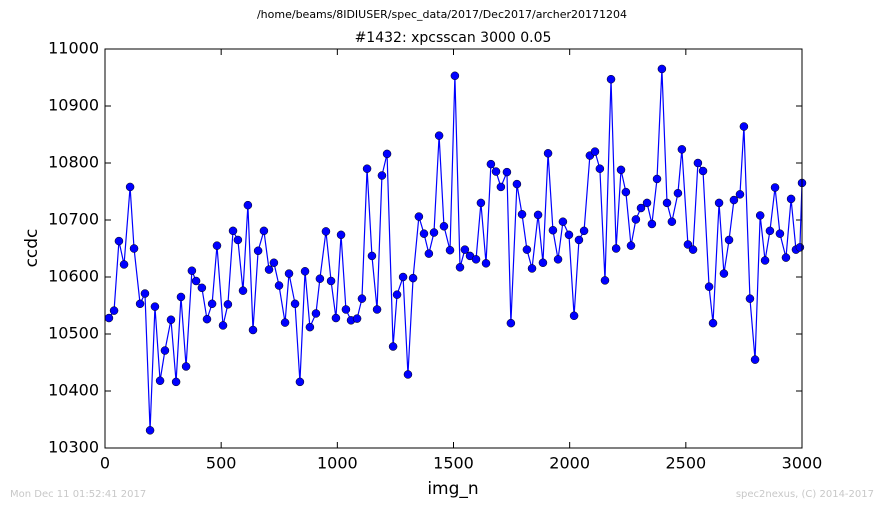  I want to click on y-tick-label: 10700, so click(73, 219).